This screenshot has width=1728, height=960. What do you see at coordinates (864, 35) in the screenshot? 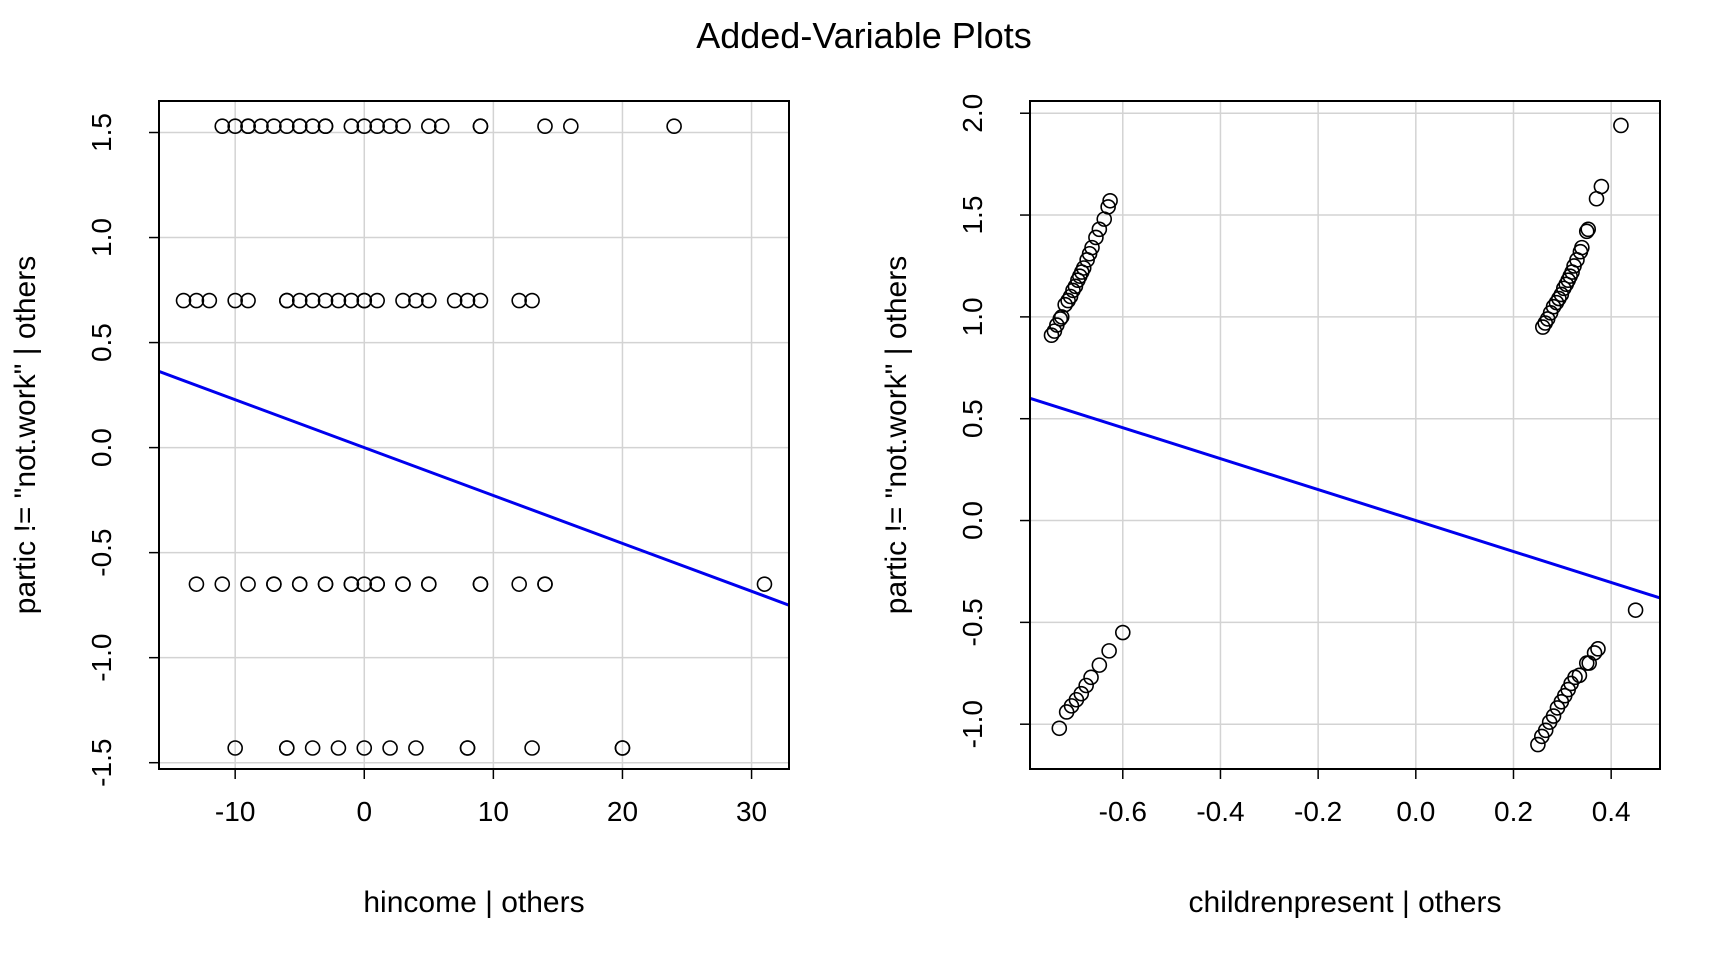
I see `figure-title: Added-Variable Plots` at bounding box center [864, 35].